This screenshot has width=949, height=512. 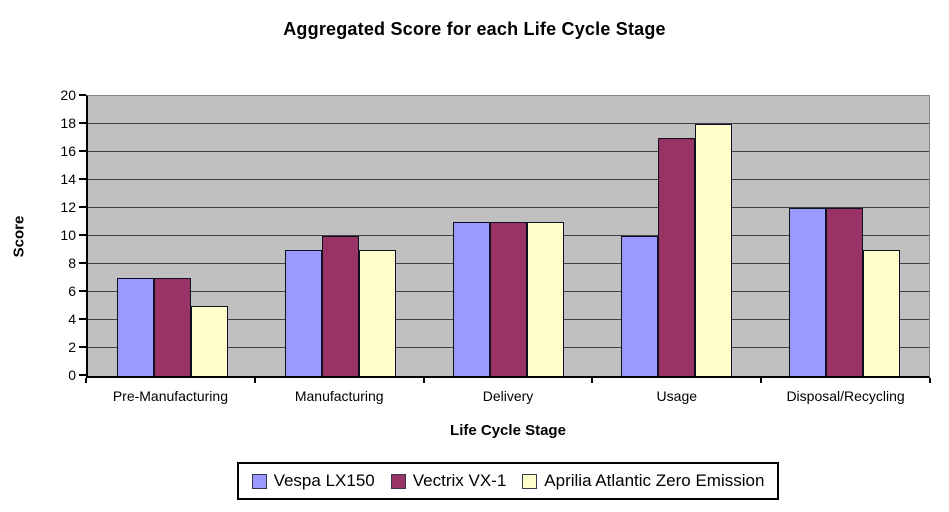 What do you see at coordinates (339, 396) in the screenshot?
I see `x-category-label: Manufacturing` at bounding box center [339, 396].